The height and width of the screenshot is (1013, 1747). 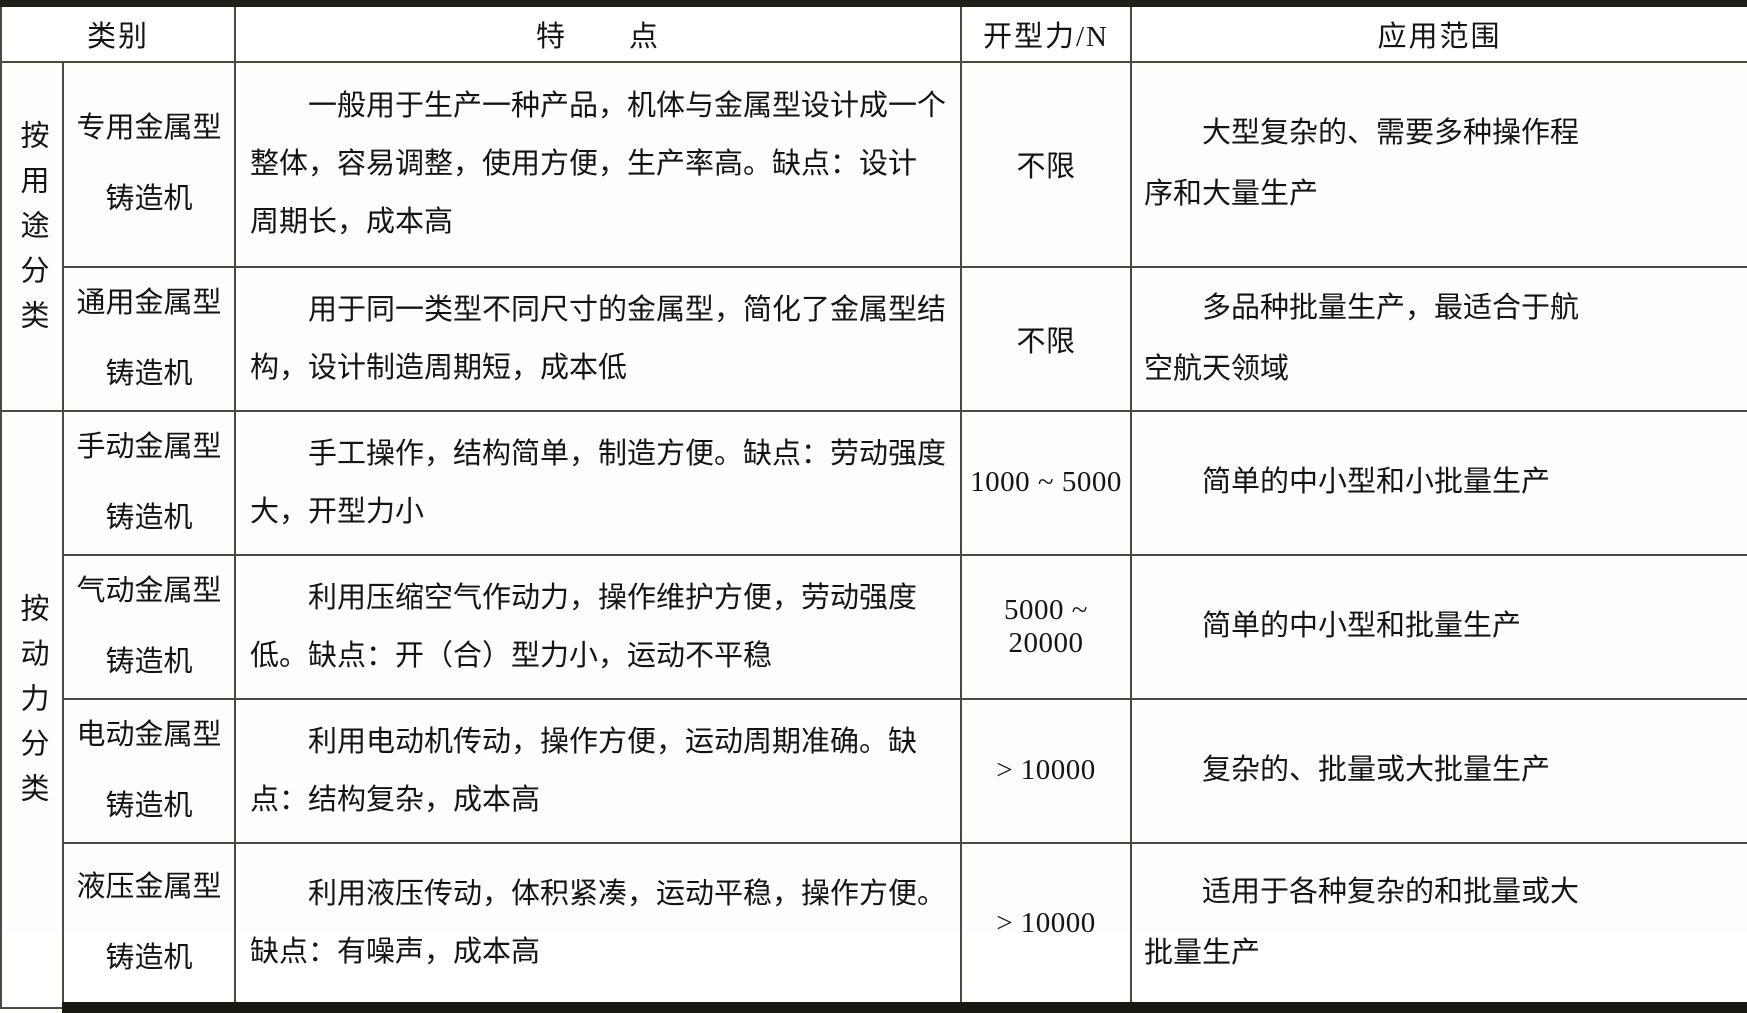 What do you see at coordinates (149, 770) in the screenshot?
I see `machine-type: 电动金属型 铸造机` at bounding box center [149, 770].